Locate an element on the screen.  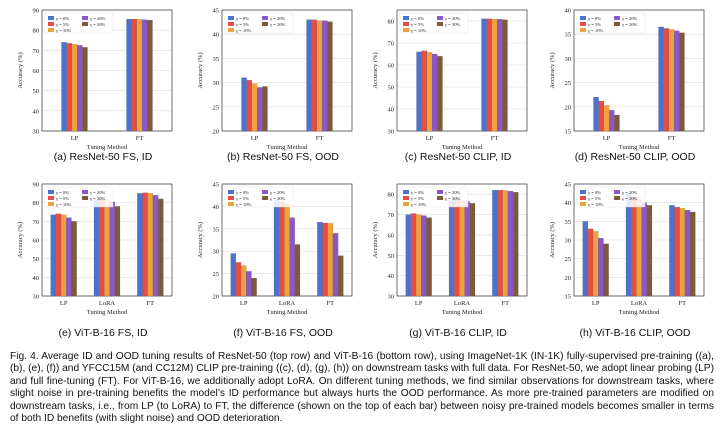
subfigure-caption: (e) ViT-B-16 FS, ID is located at coordinates (102, 333).